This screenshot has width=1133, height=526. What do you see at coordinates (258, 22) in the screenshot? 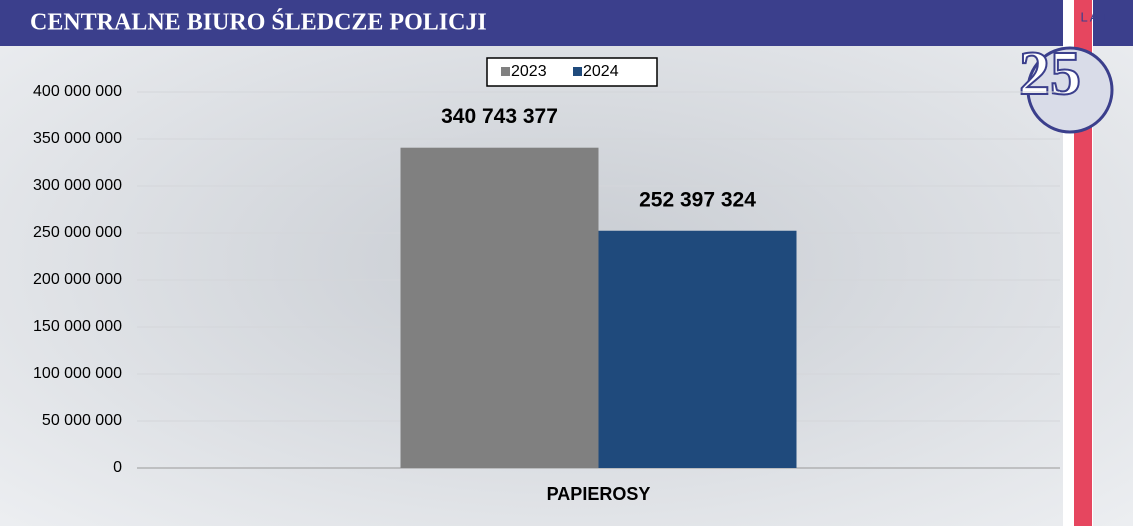
I see `chart-title: CENTRALNE BIURO ŚLEDCZE POLICJI` at bounding box center [258, 22].